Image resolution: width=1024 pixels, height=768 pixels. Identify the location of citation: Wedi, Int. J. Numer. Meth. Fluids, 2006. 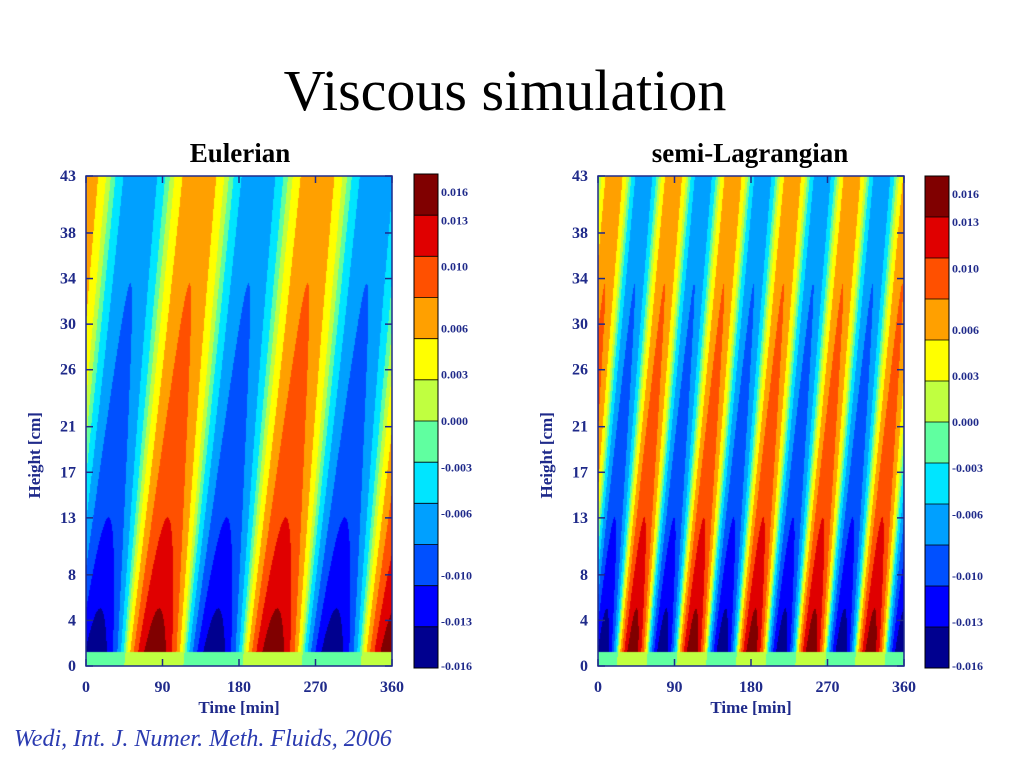
(203, 739).